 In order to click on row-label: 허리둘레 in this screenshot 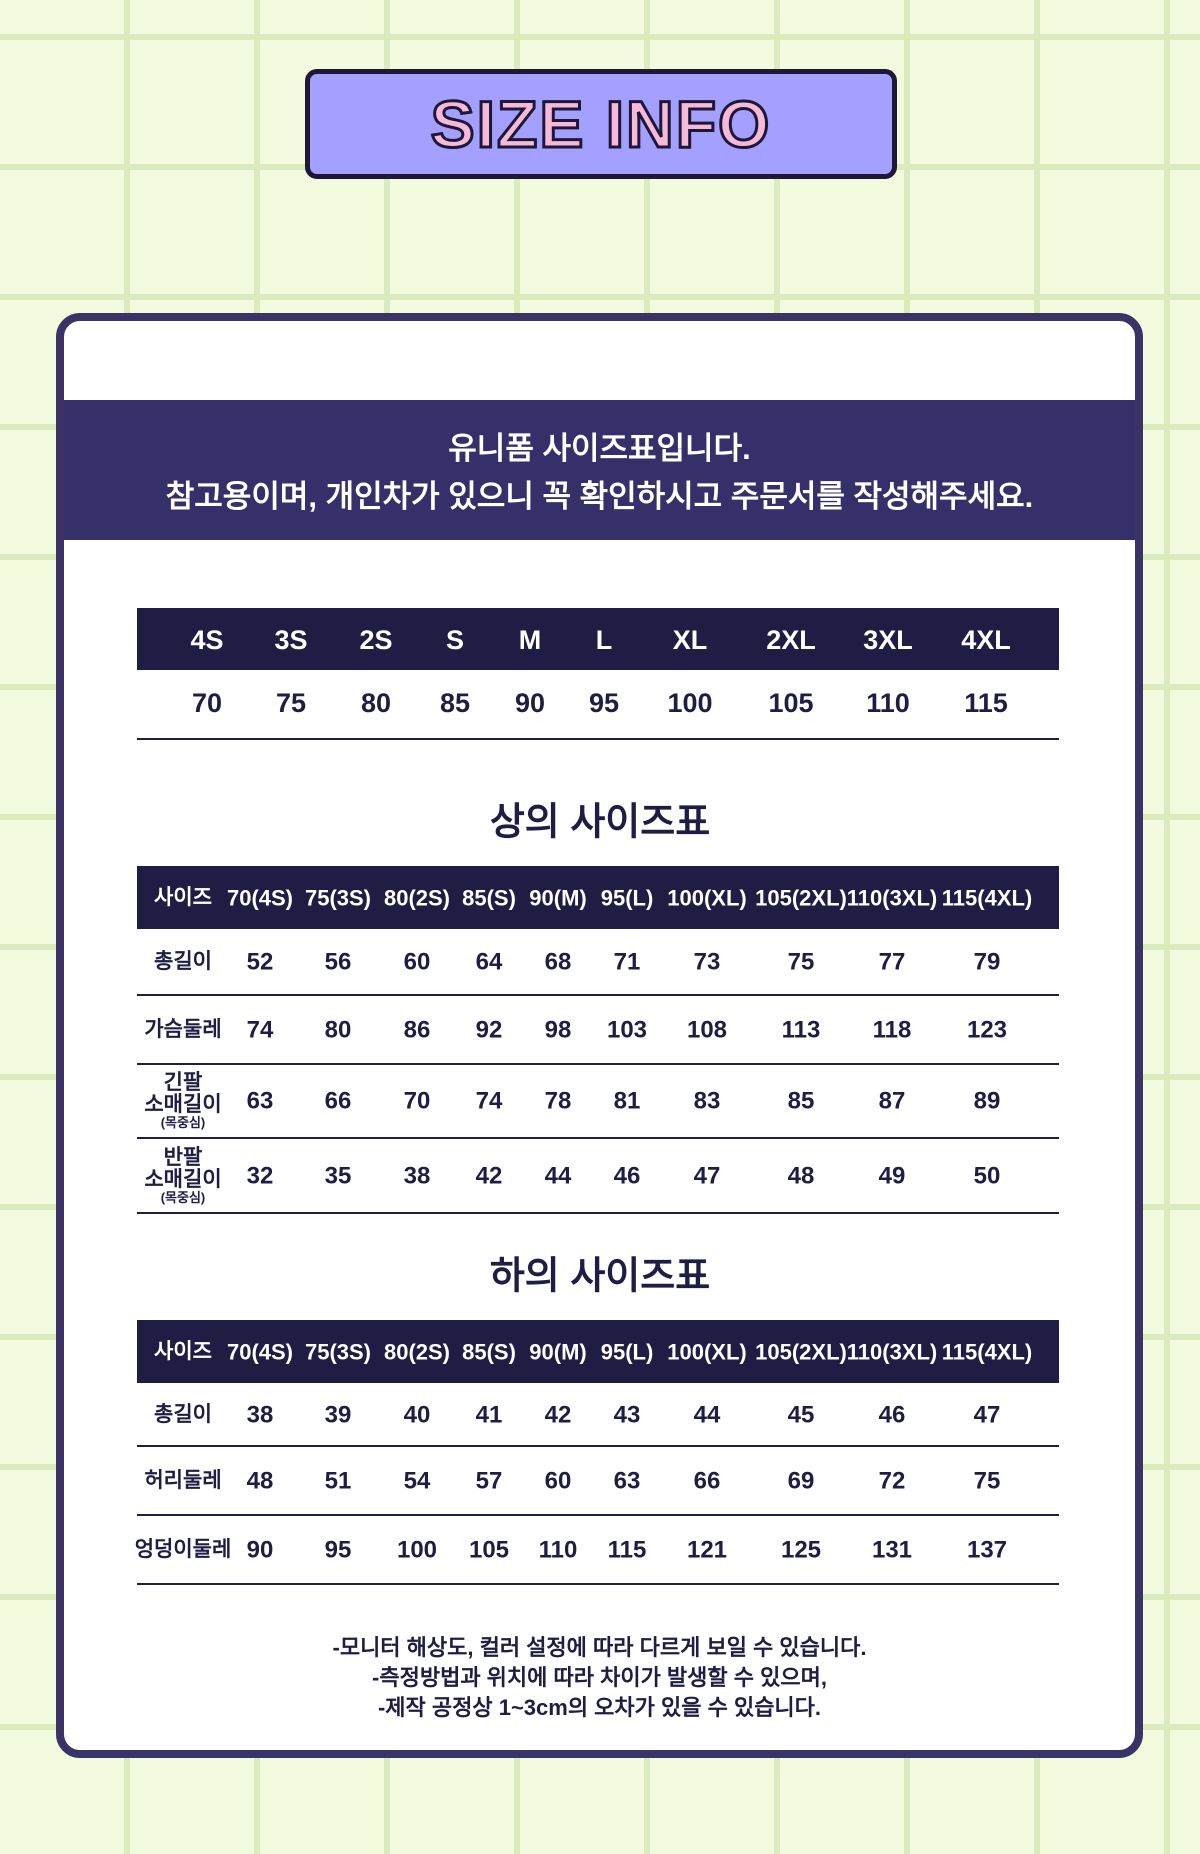, I will do `click(182, 1480)`.